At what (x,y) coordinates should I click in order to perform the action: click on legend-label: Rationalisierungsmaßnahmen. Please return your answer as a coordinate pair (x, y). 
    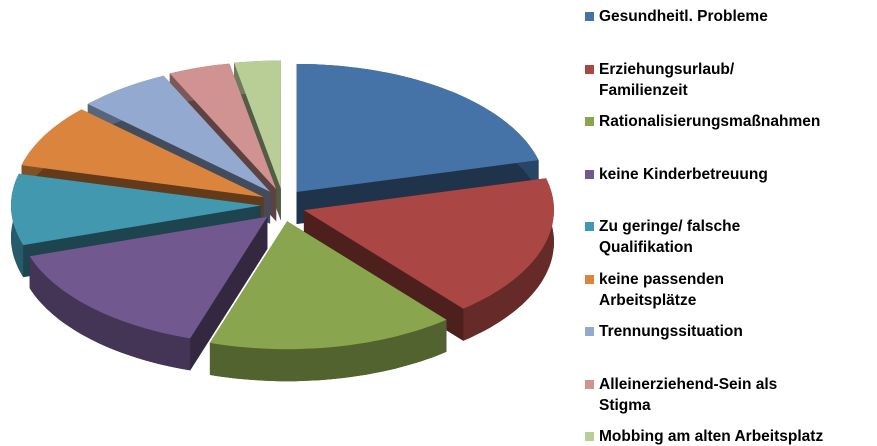
    Looking at the image, I should click on (710, 121).